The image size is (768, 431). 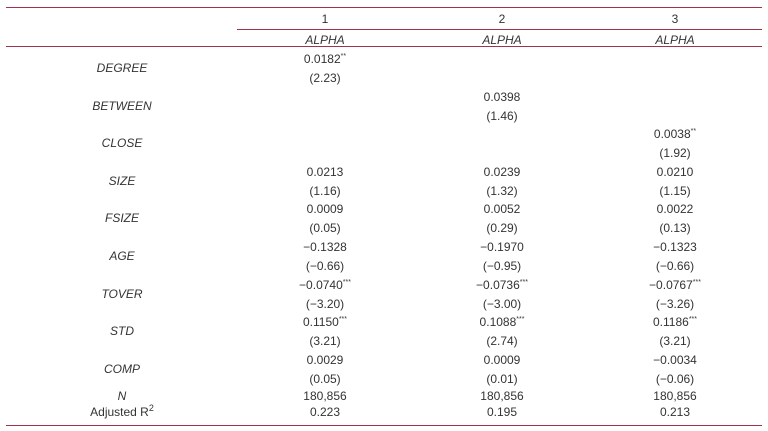 I want to click on variable-label: BETWEEN, so click(x=122, y=105).